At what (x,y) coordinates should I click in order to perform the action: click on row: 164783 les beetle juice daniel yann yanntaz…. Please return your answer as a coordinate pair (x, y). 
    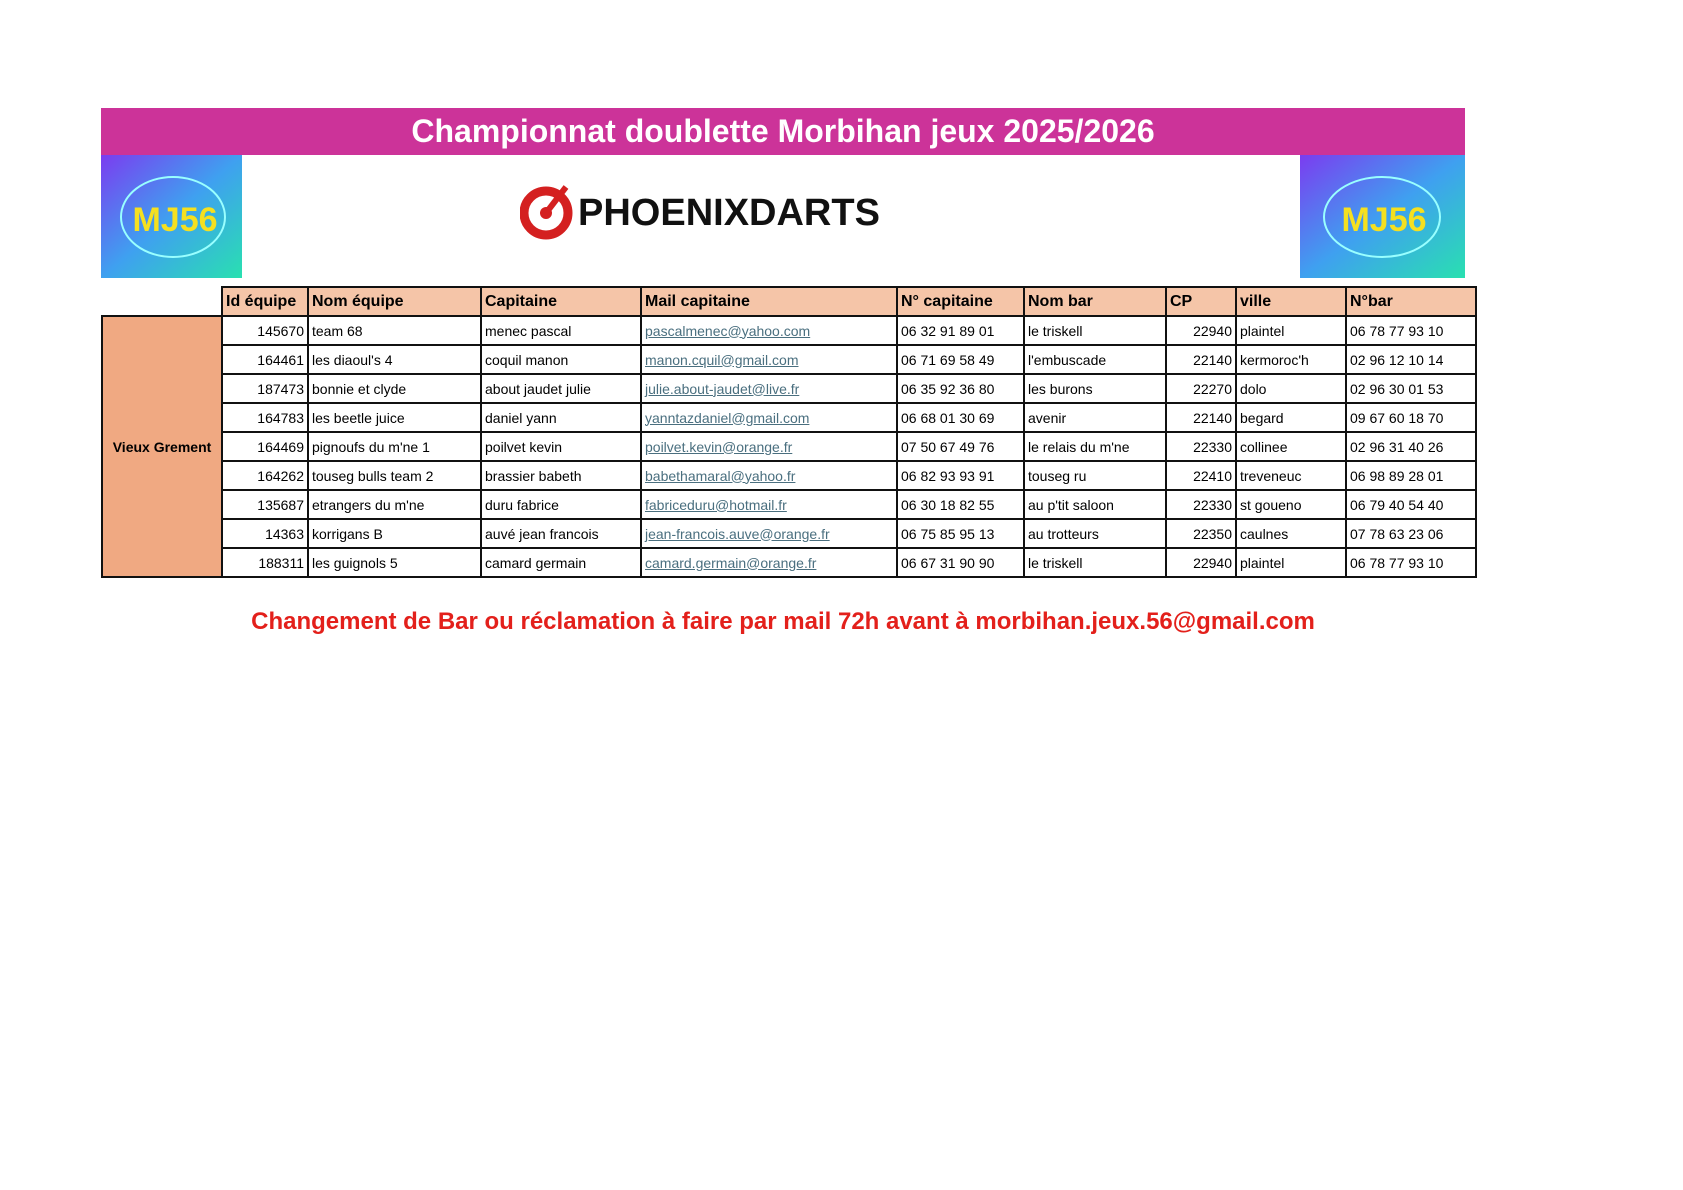
    Looking at the image, I should click on (789, 417).